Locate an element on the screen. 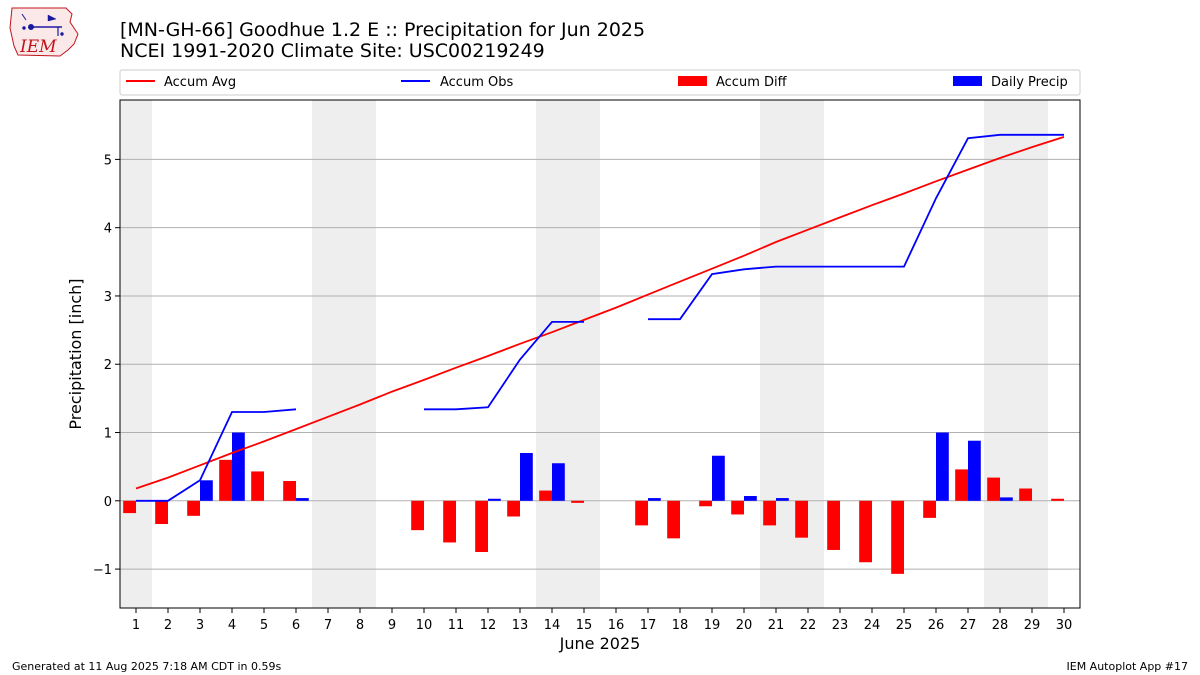 This screenshot has width=1200, height=675. legend-accum-obs: Accum Obs is located at coordinates (476, 82).